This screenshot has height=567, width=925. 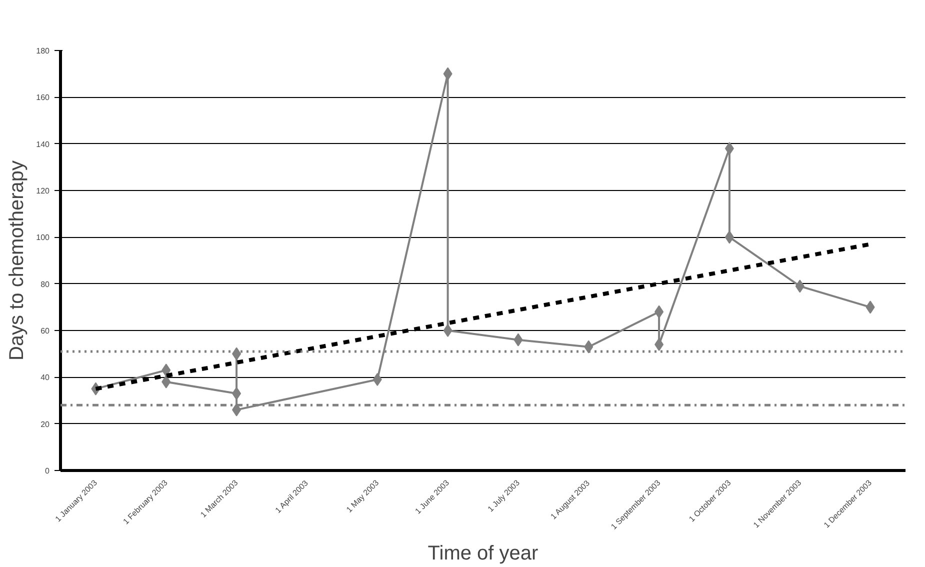 What do you see at coordinates (17, 260) in the screenshot?
I see `y-axis-title: Days to chemotherapy` at bounding box center [17, 260].